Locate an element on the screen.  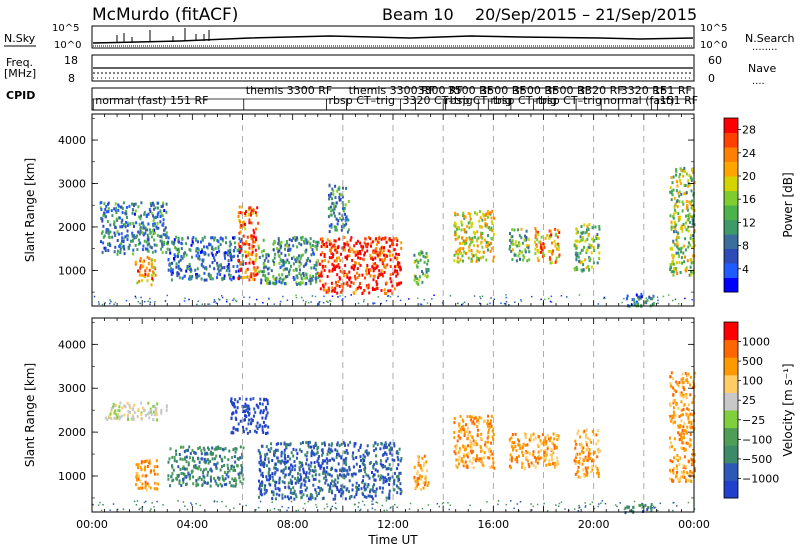
x-tick-label: 04:00 is located at coordinates (192, 524).